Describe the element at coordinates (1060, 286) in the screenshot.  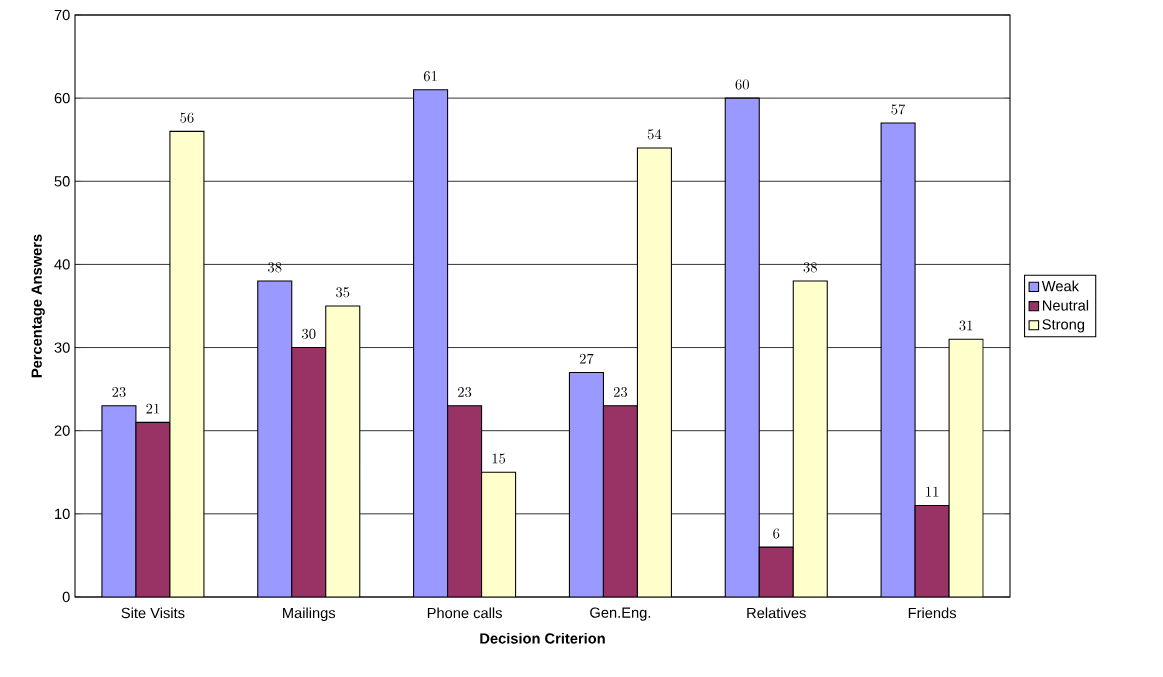
I see `legend-label: Weak` at that location.